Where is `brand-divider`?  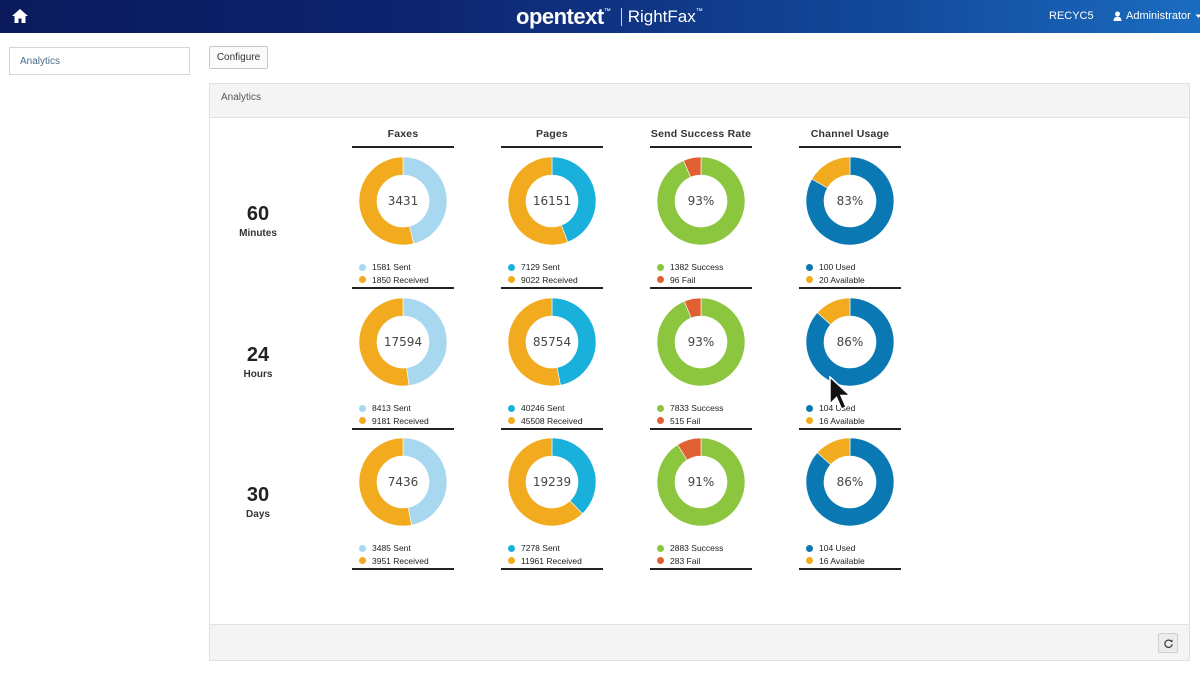
brand-divider is located at coordinates (621, 17).